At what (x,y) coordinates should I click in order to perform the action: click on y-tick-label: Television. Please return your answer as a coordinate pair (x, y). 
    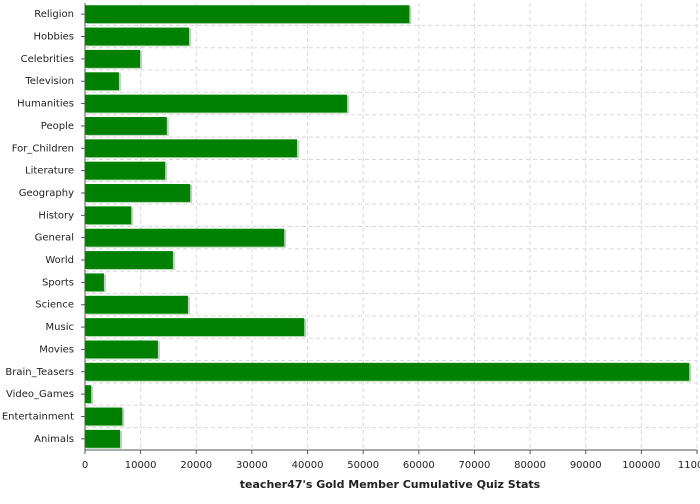
    Looking at the image, I should click on (49, 81).